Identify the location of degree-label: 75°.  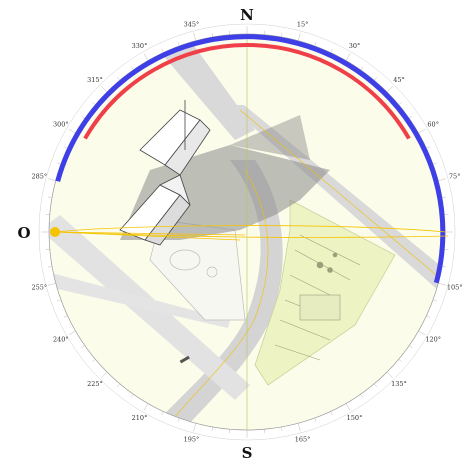
(455, 176).